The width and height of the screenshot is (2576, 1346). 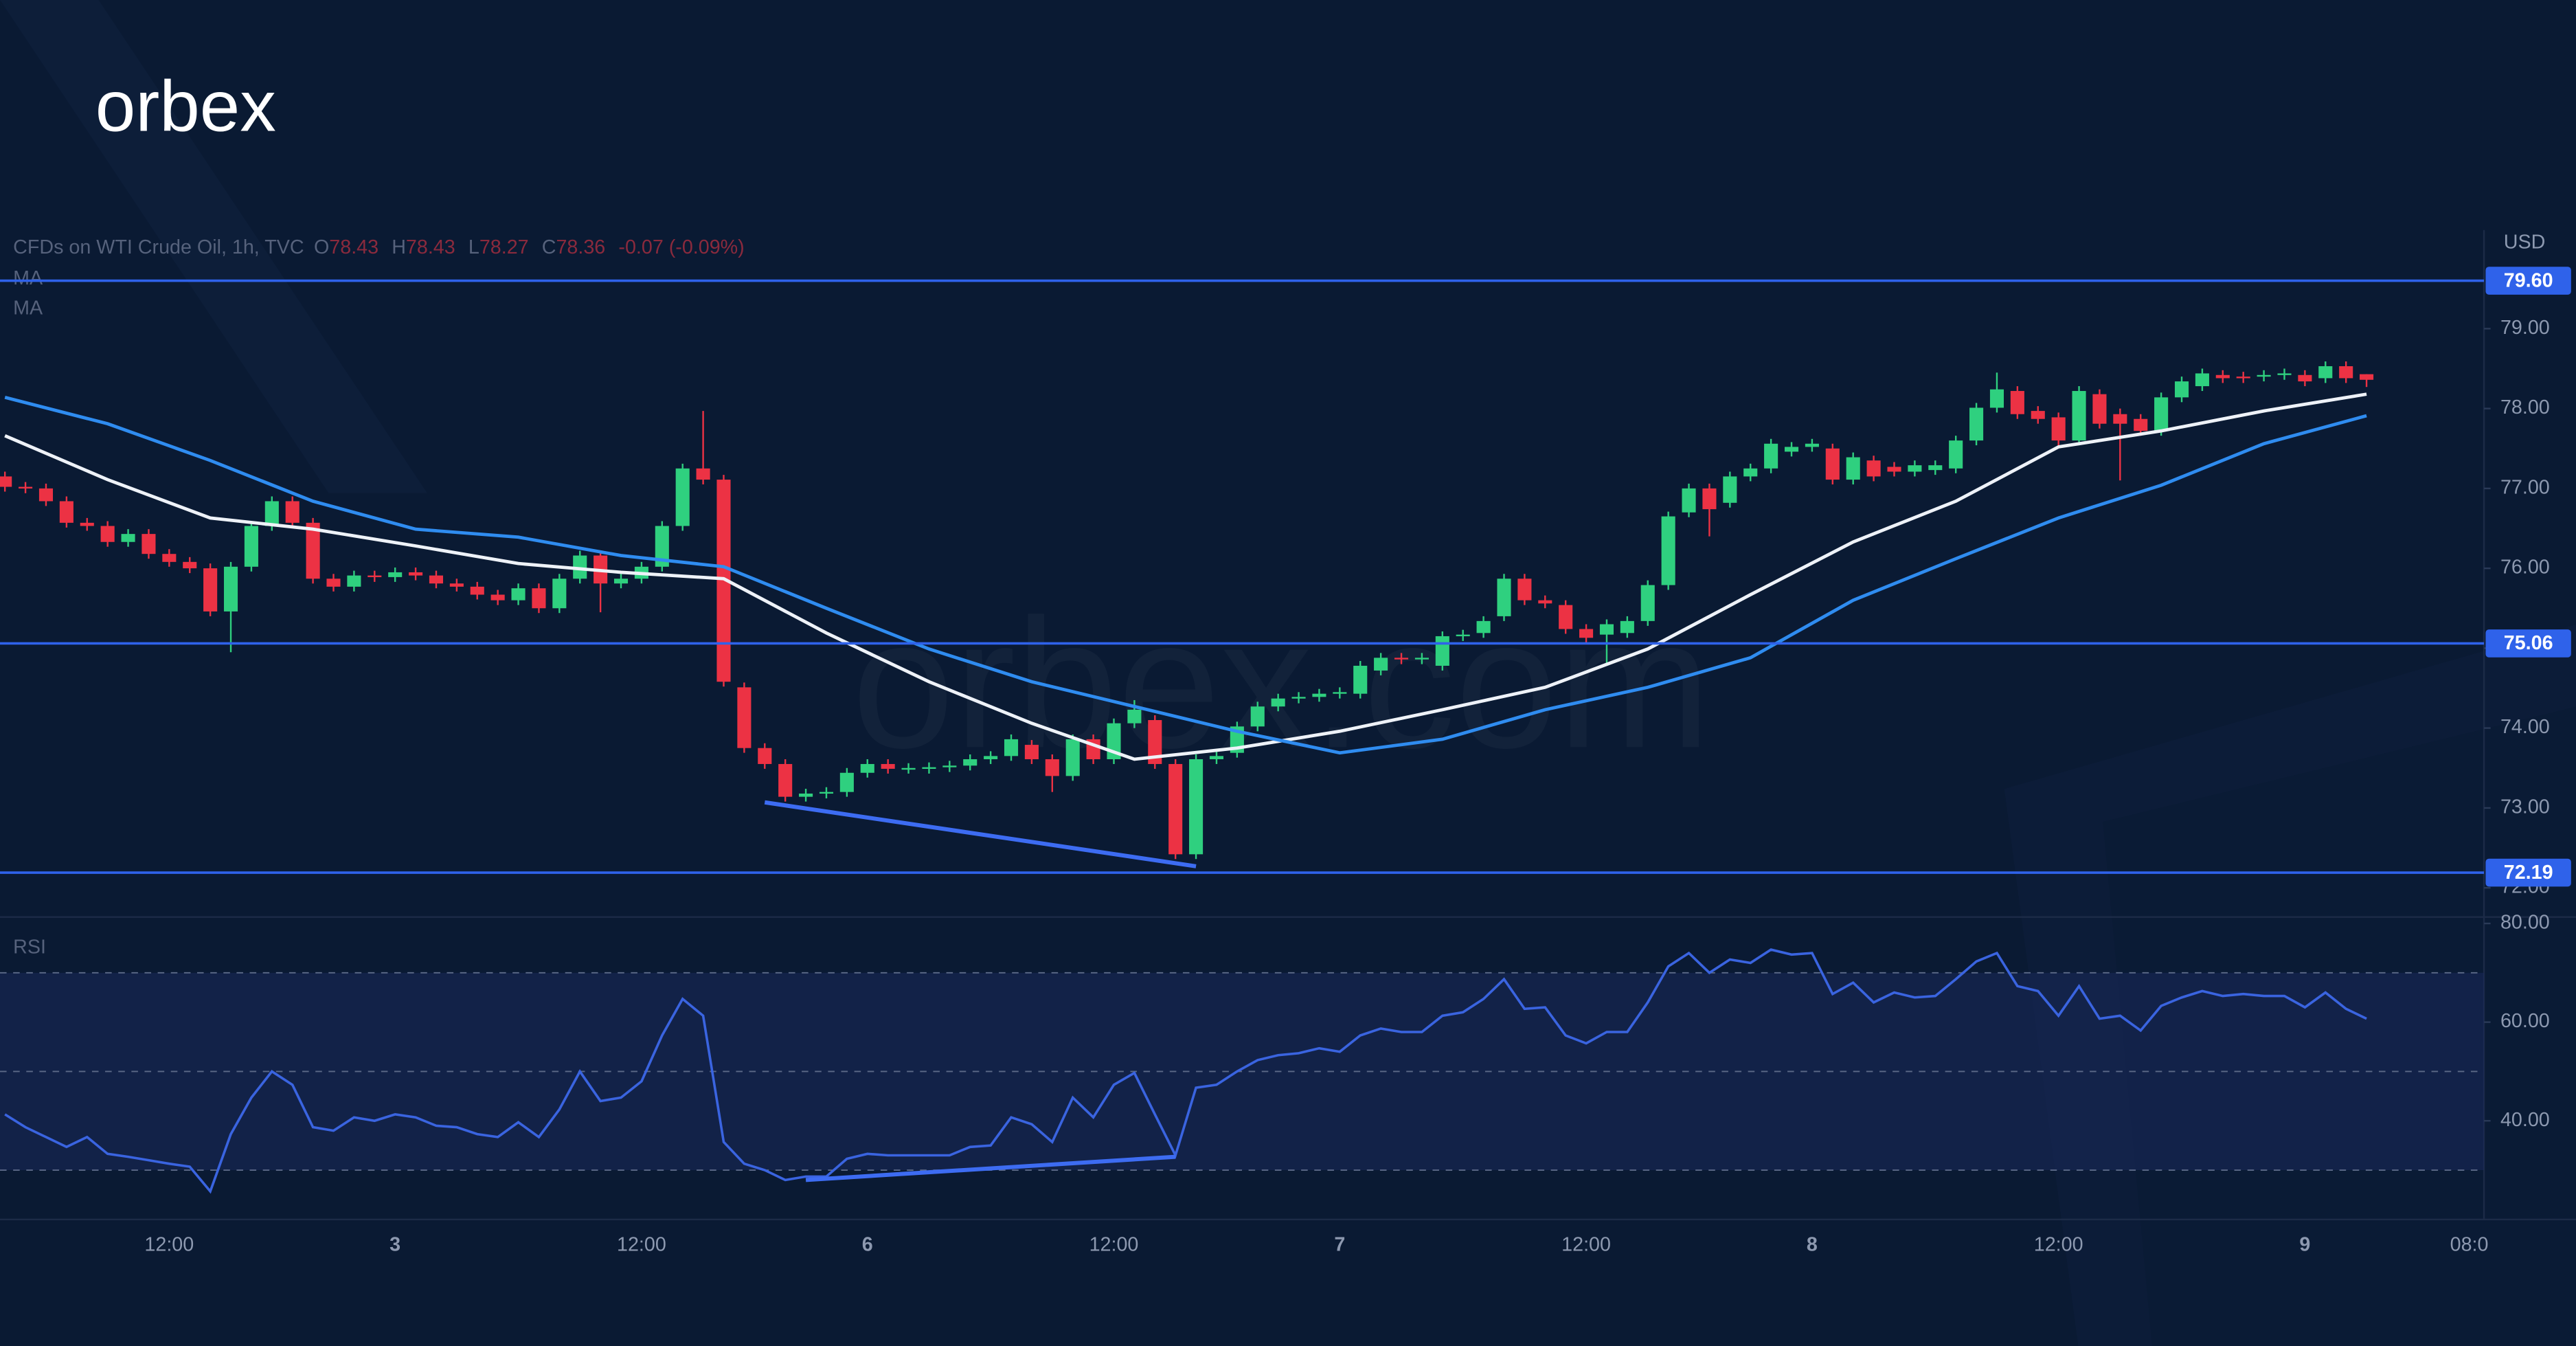 What do you see at coordinates (1114, 1245) in the screenshot?
I see `x-tick-label: 12:00` at bounding box center [1114, 1245].